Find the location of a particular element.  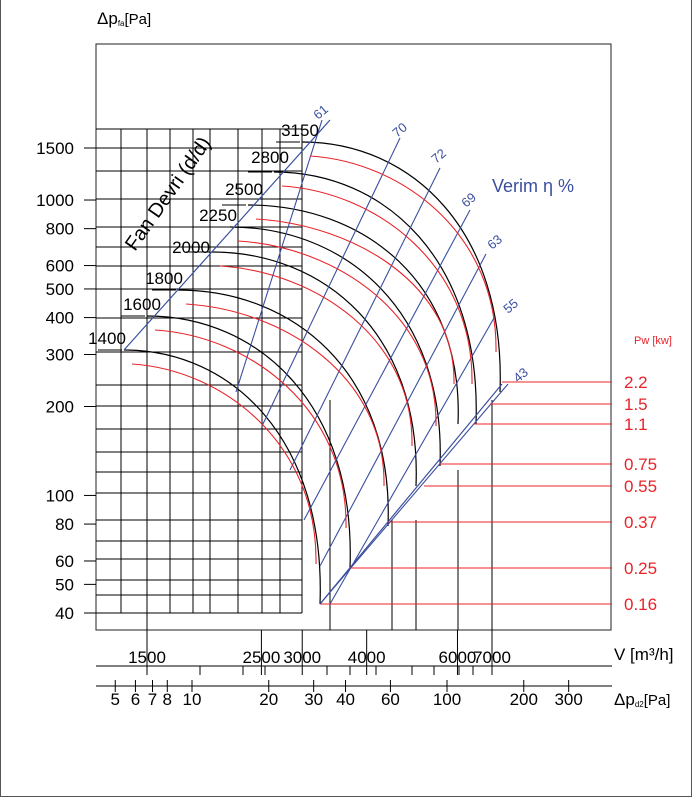

x-tick-label: 2500 is located at coordinates (261, 657).